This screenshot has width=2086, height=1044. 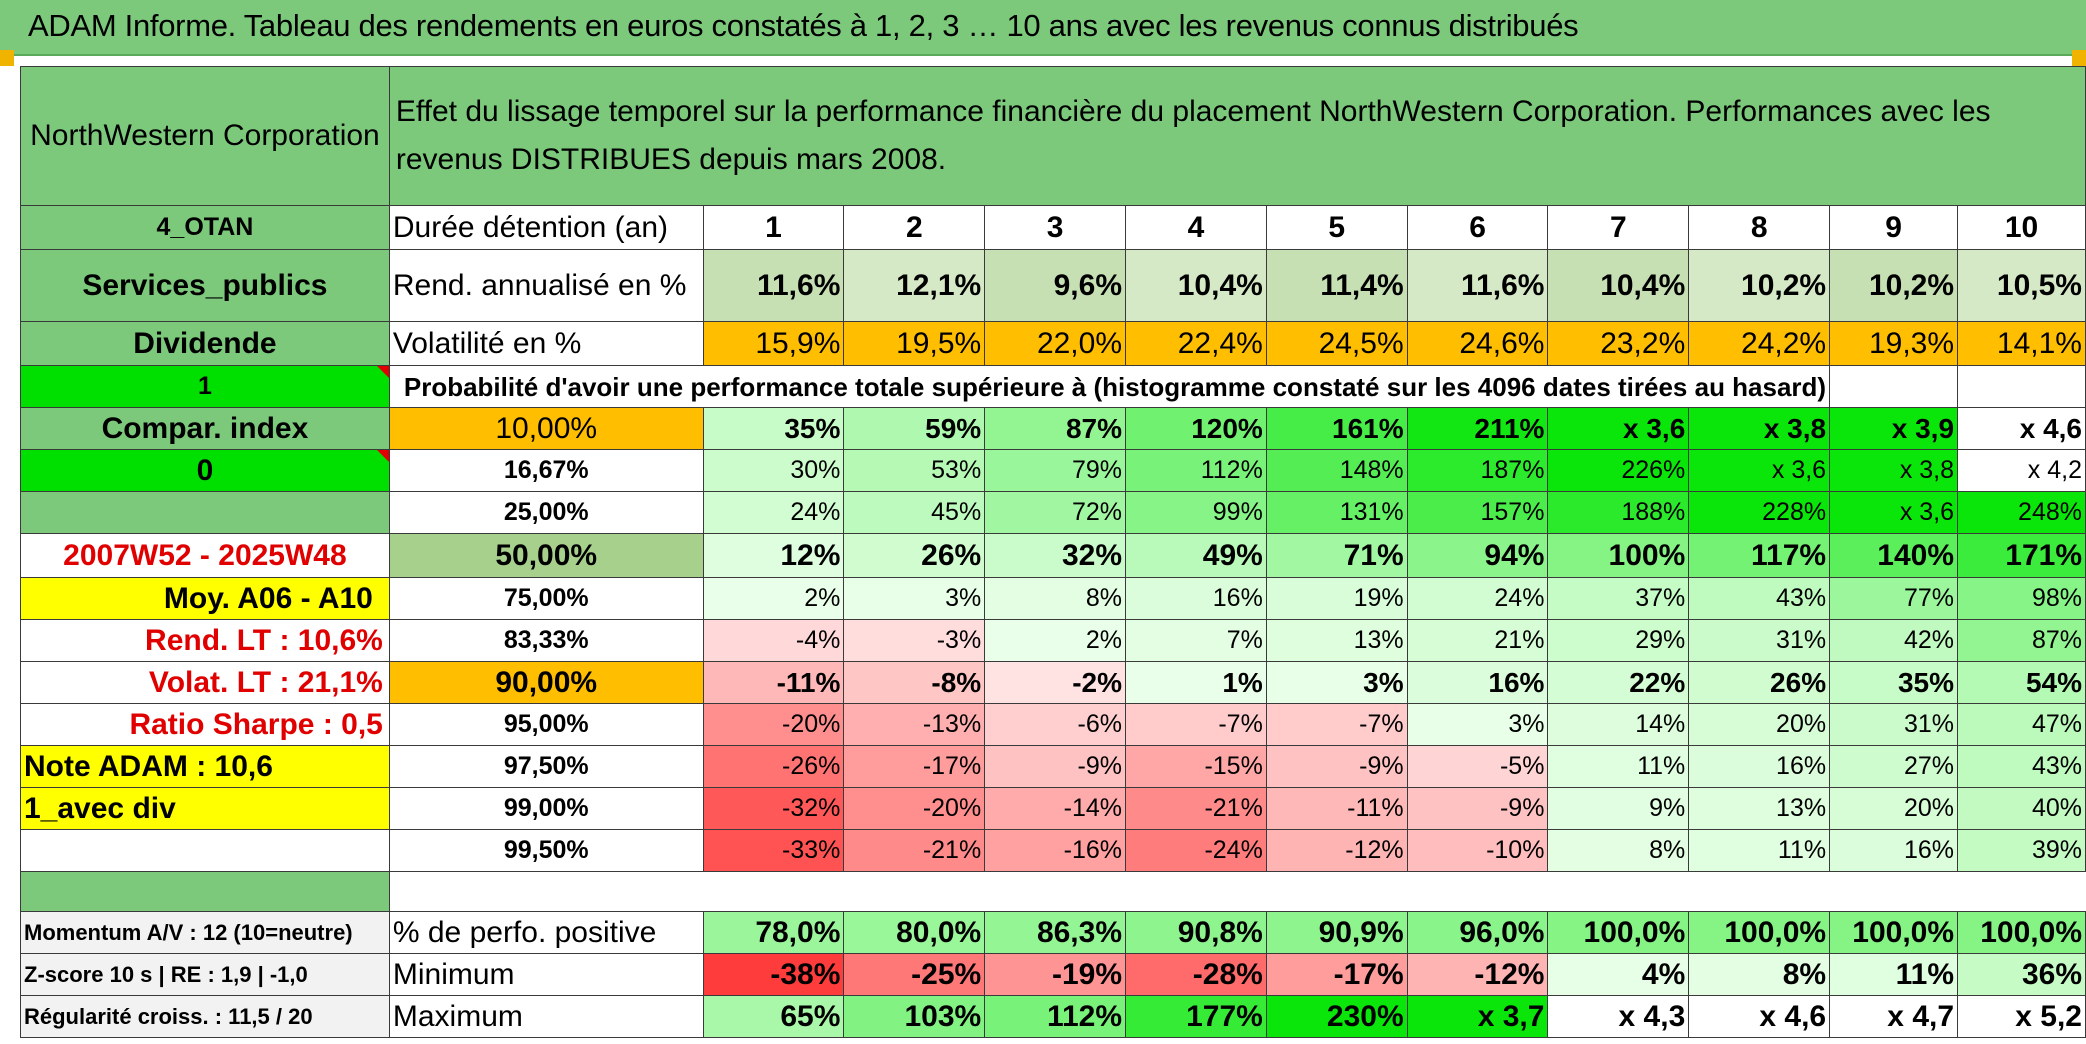 What do you see at coordinates (1055, 227) in the screenshot?
I see `year-header: 3` at bounding box center [1055, 227].